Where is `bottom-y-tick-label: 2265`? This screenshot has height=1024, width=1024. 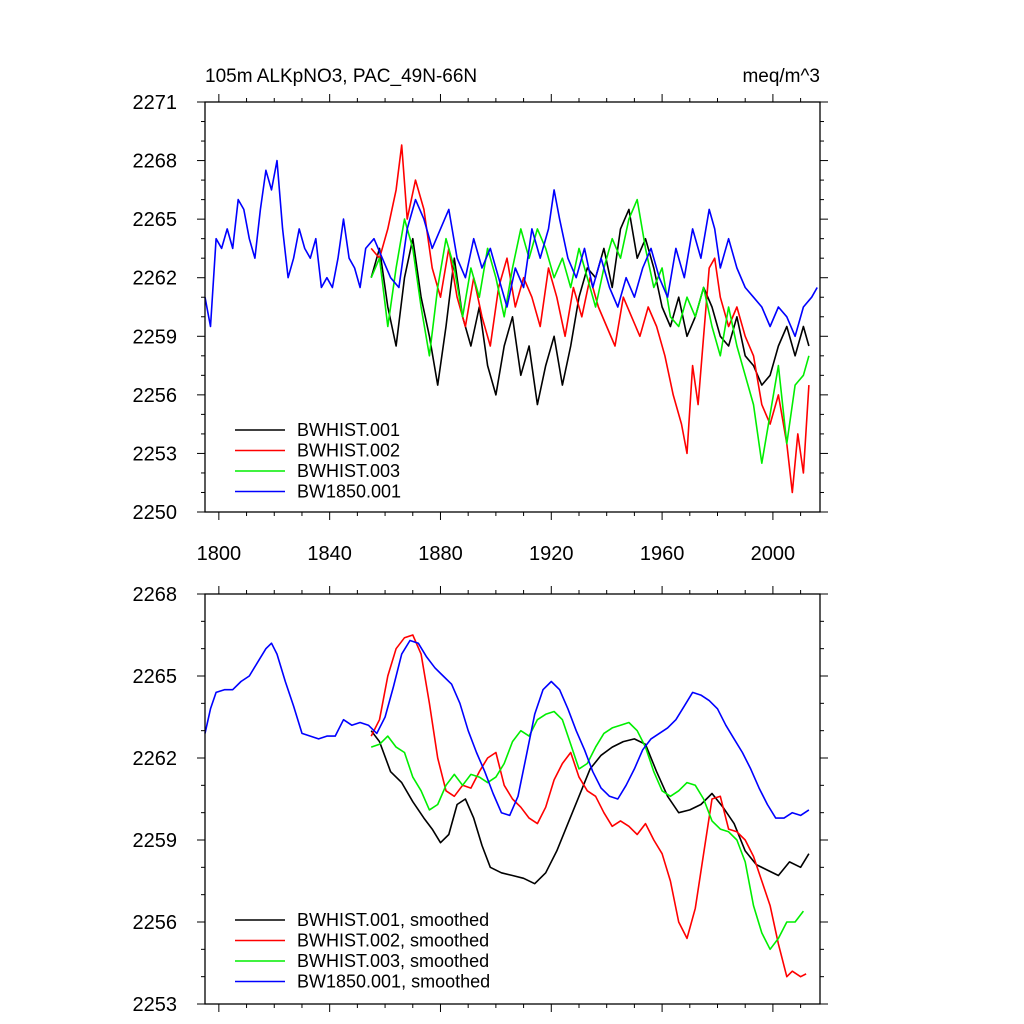 bottom-y-tick-label: 2265 is located at coordinates (155, 677).